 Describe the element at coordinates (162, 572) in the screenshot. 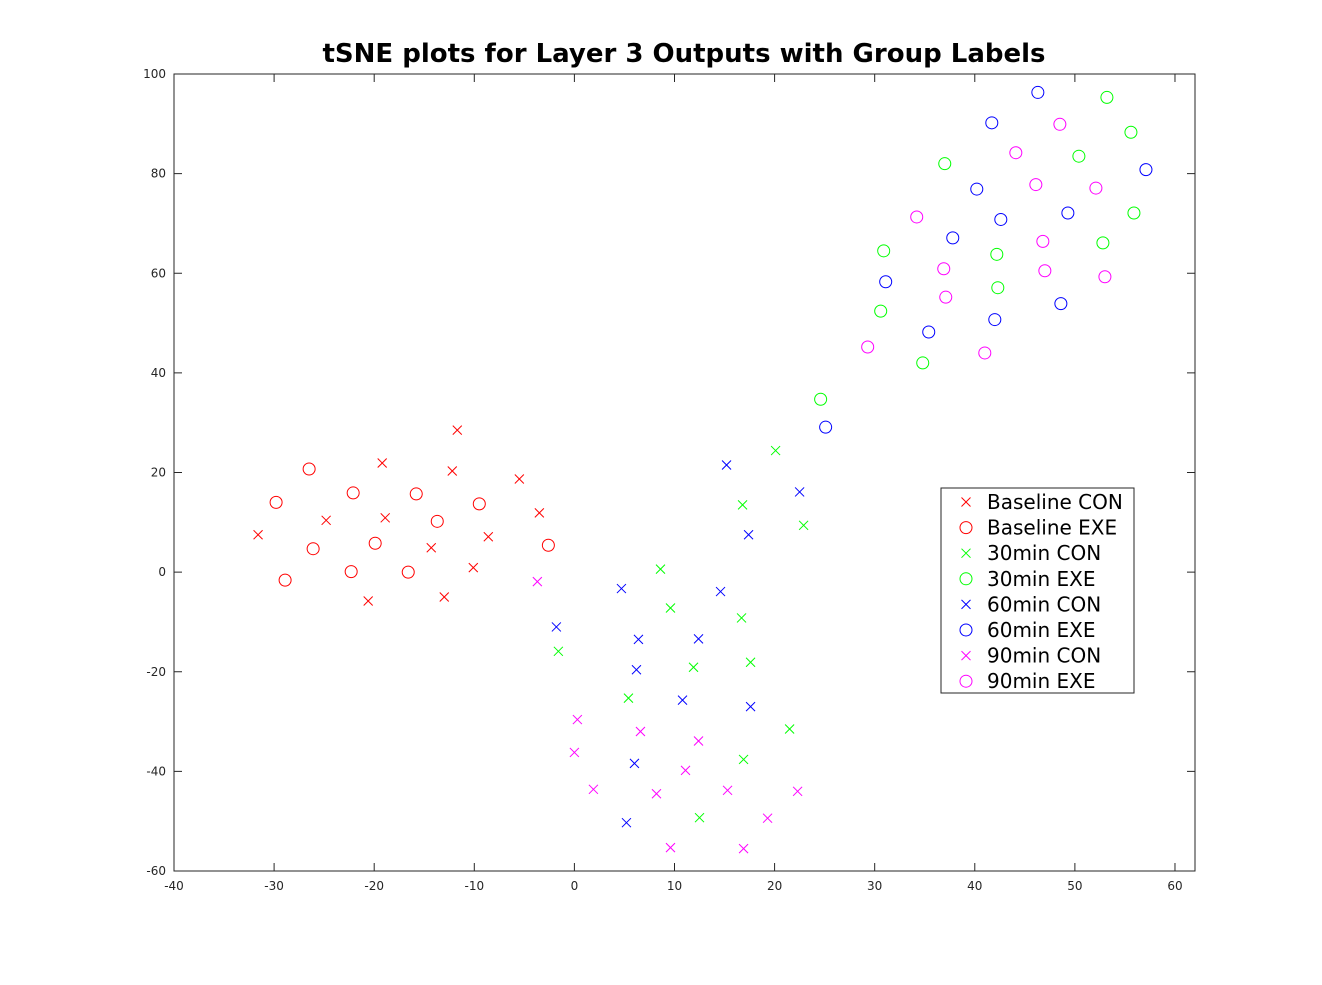

I see `y-tick-label: 0` at that location.